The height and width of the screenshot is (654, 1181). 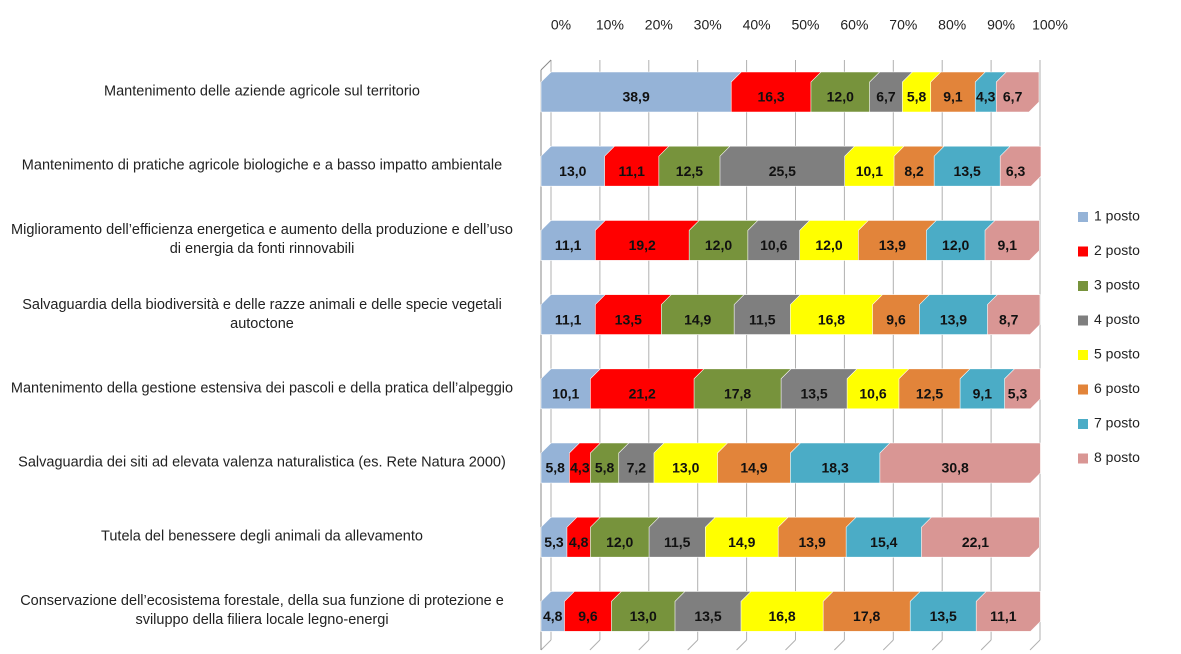 What do you see at coordinates (1117, 285) in the screenshot?
I see `legend-label: 3 posto` at bounding box center [1117, 285].